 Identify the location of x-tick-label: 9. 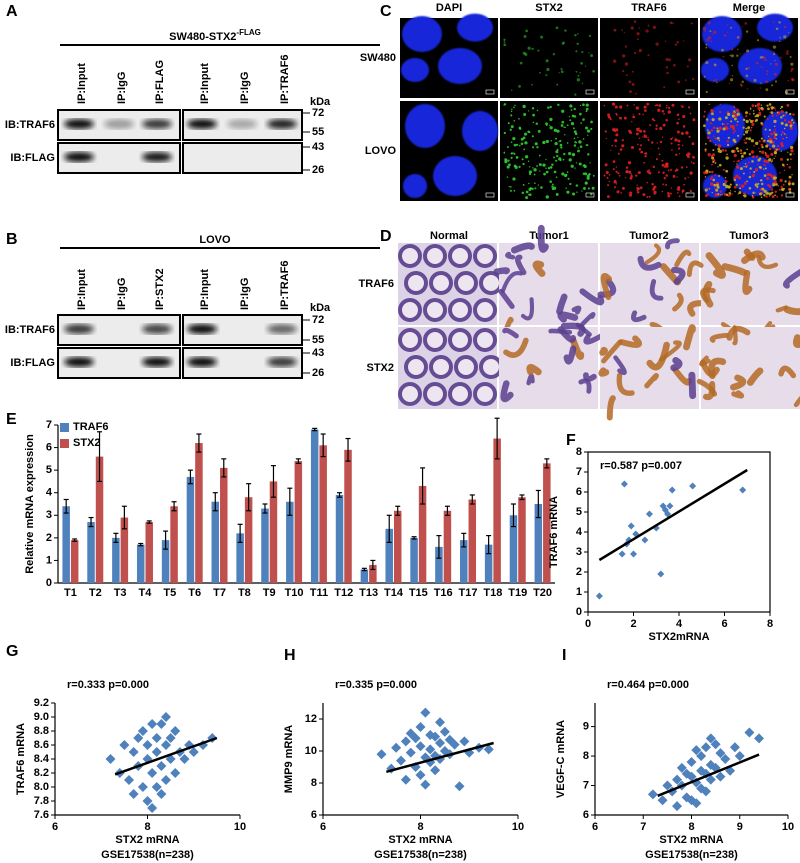
(740, 827).